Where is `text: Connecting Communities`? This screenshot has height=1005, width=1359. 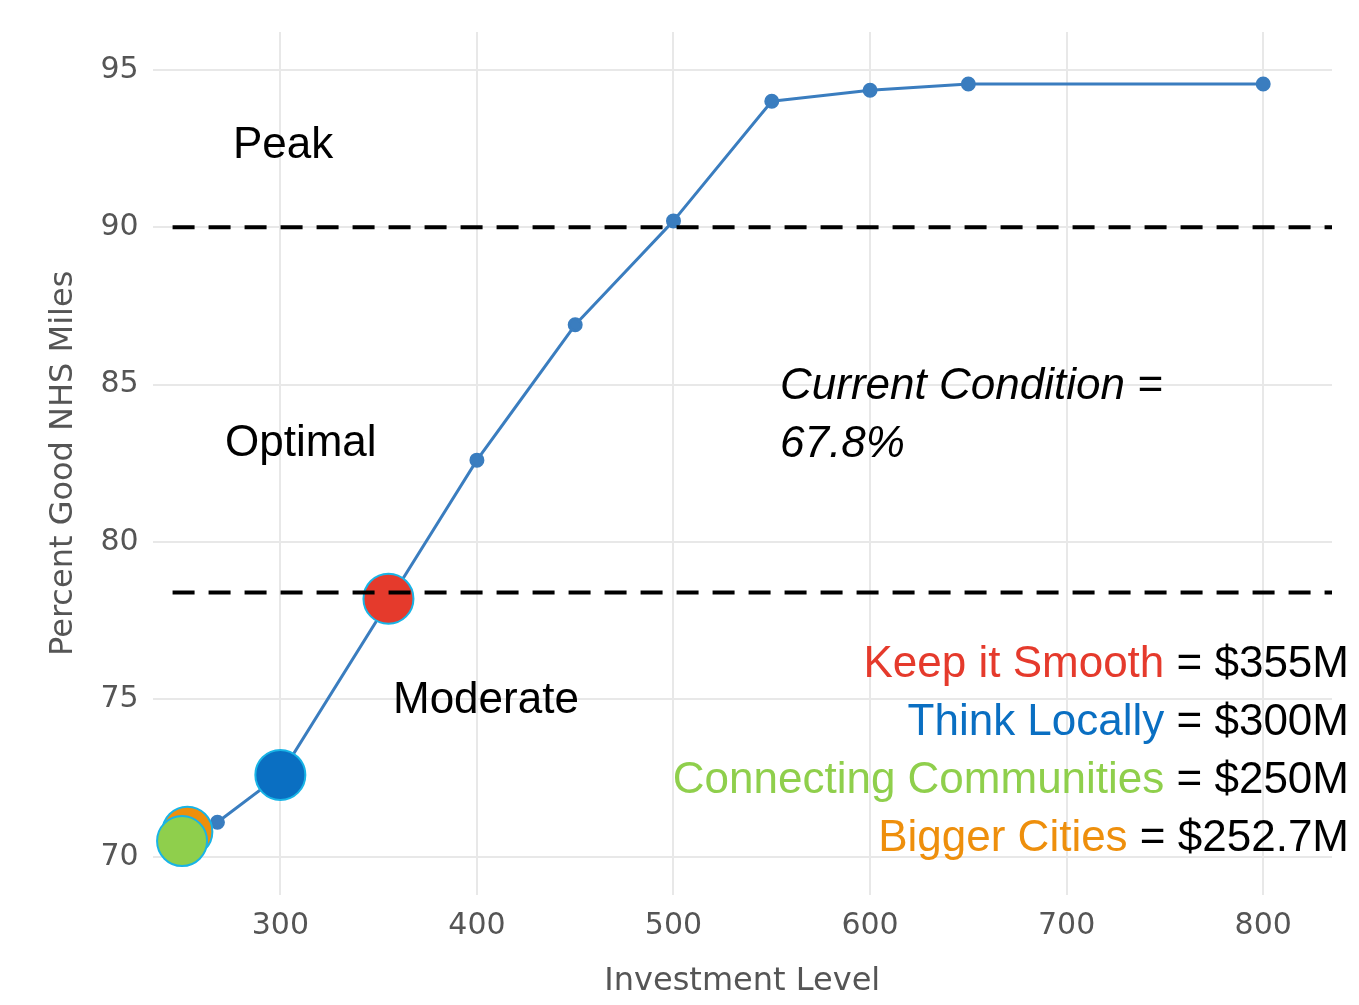
text: Connecting Communities is located at coordinates (918, 777).